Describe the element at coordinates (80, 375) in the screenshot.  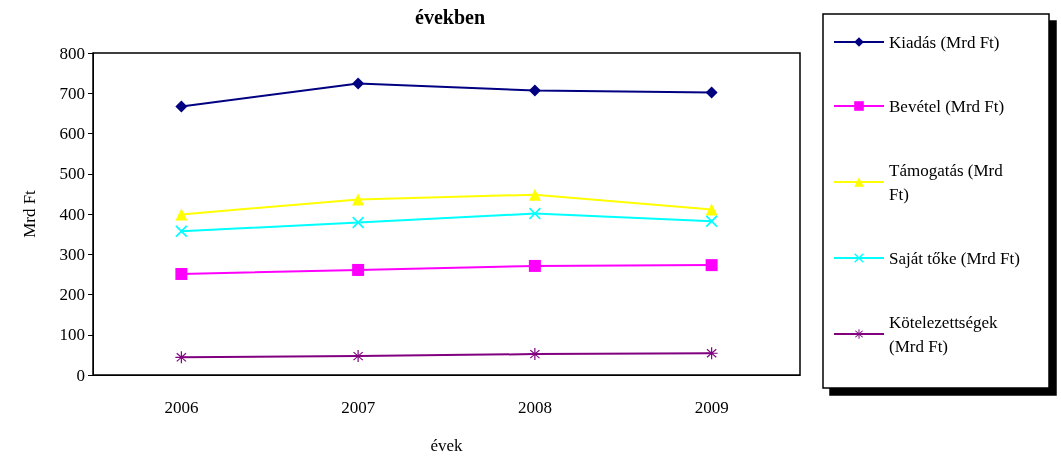
I see `y-tick-label: 0` at that location.